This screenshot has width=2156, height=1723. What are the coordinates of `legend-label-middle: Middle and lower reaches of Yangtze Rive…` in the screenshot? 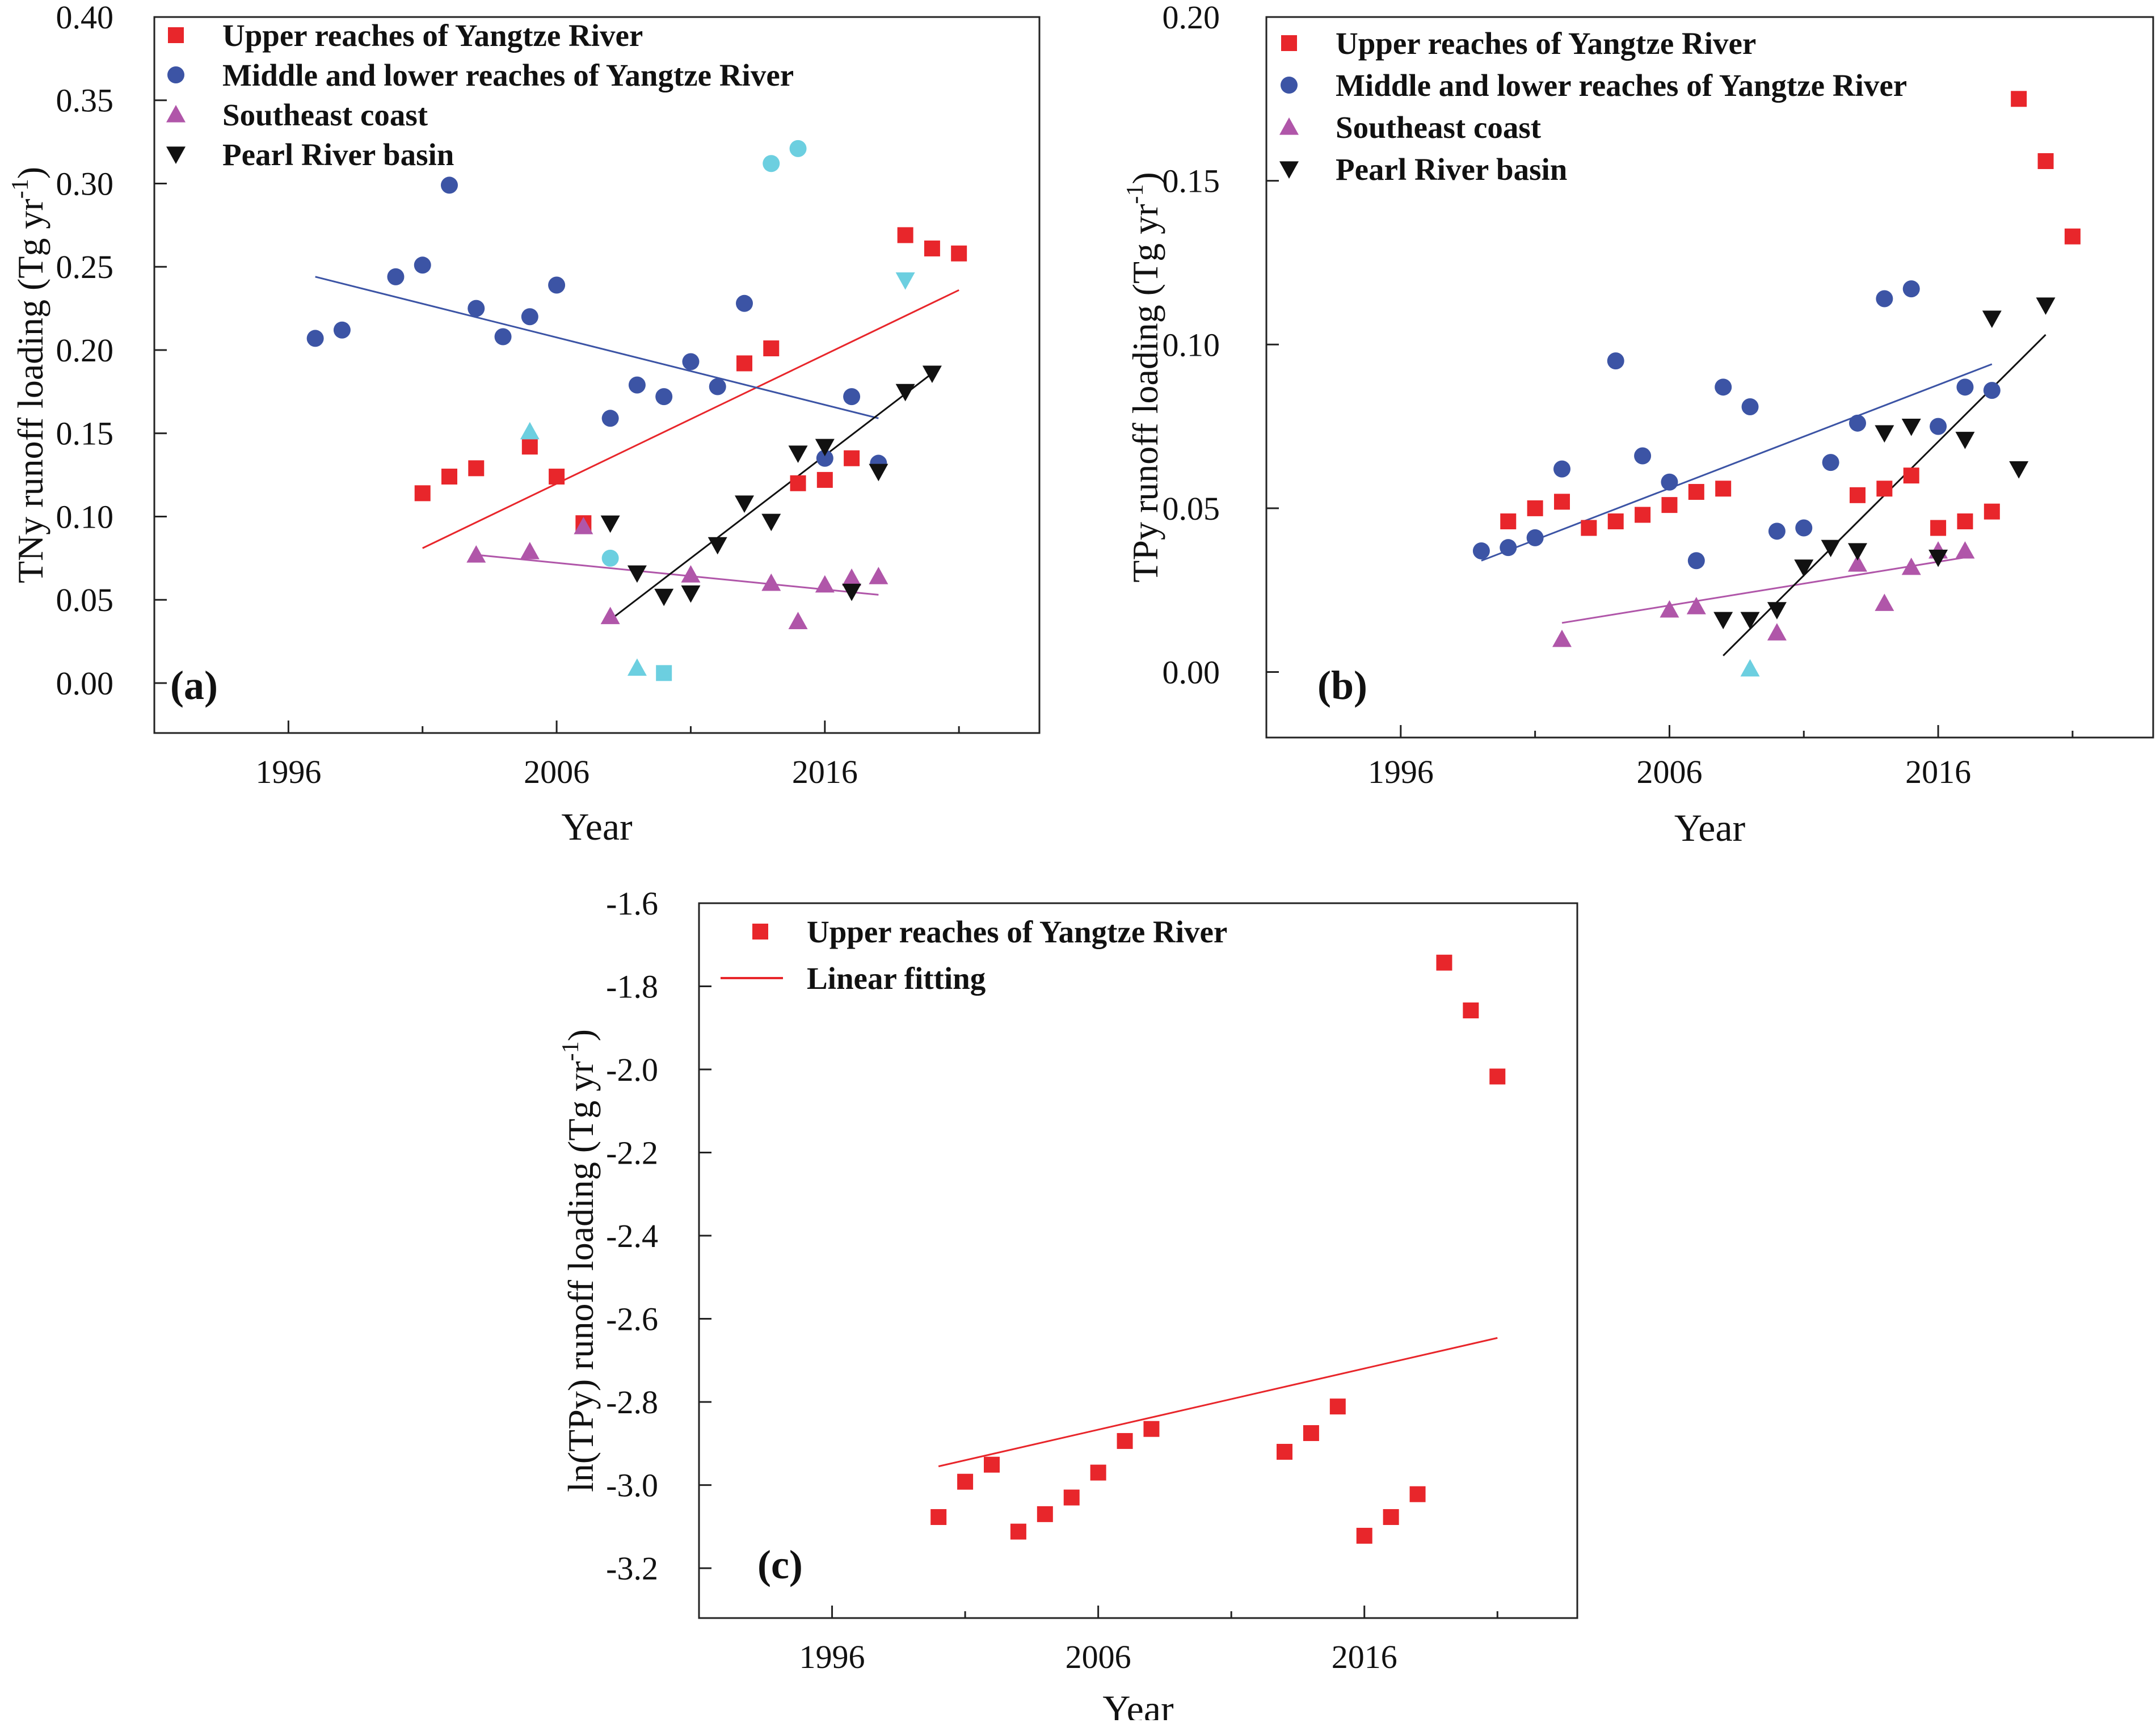 It's located at (1622, 85).